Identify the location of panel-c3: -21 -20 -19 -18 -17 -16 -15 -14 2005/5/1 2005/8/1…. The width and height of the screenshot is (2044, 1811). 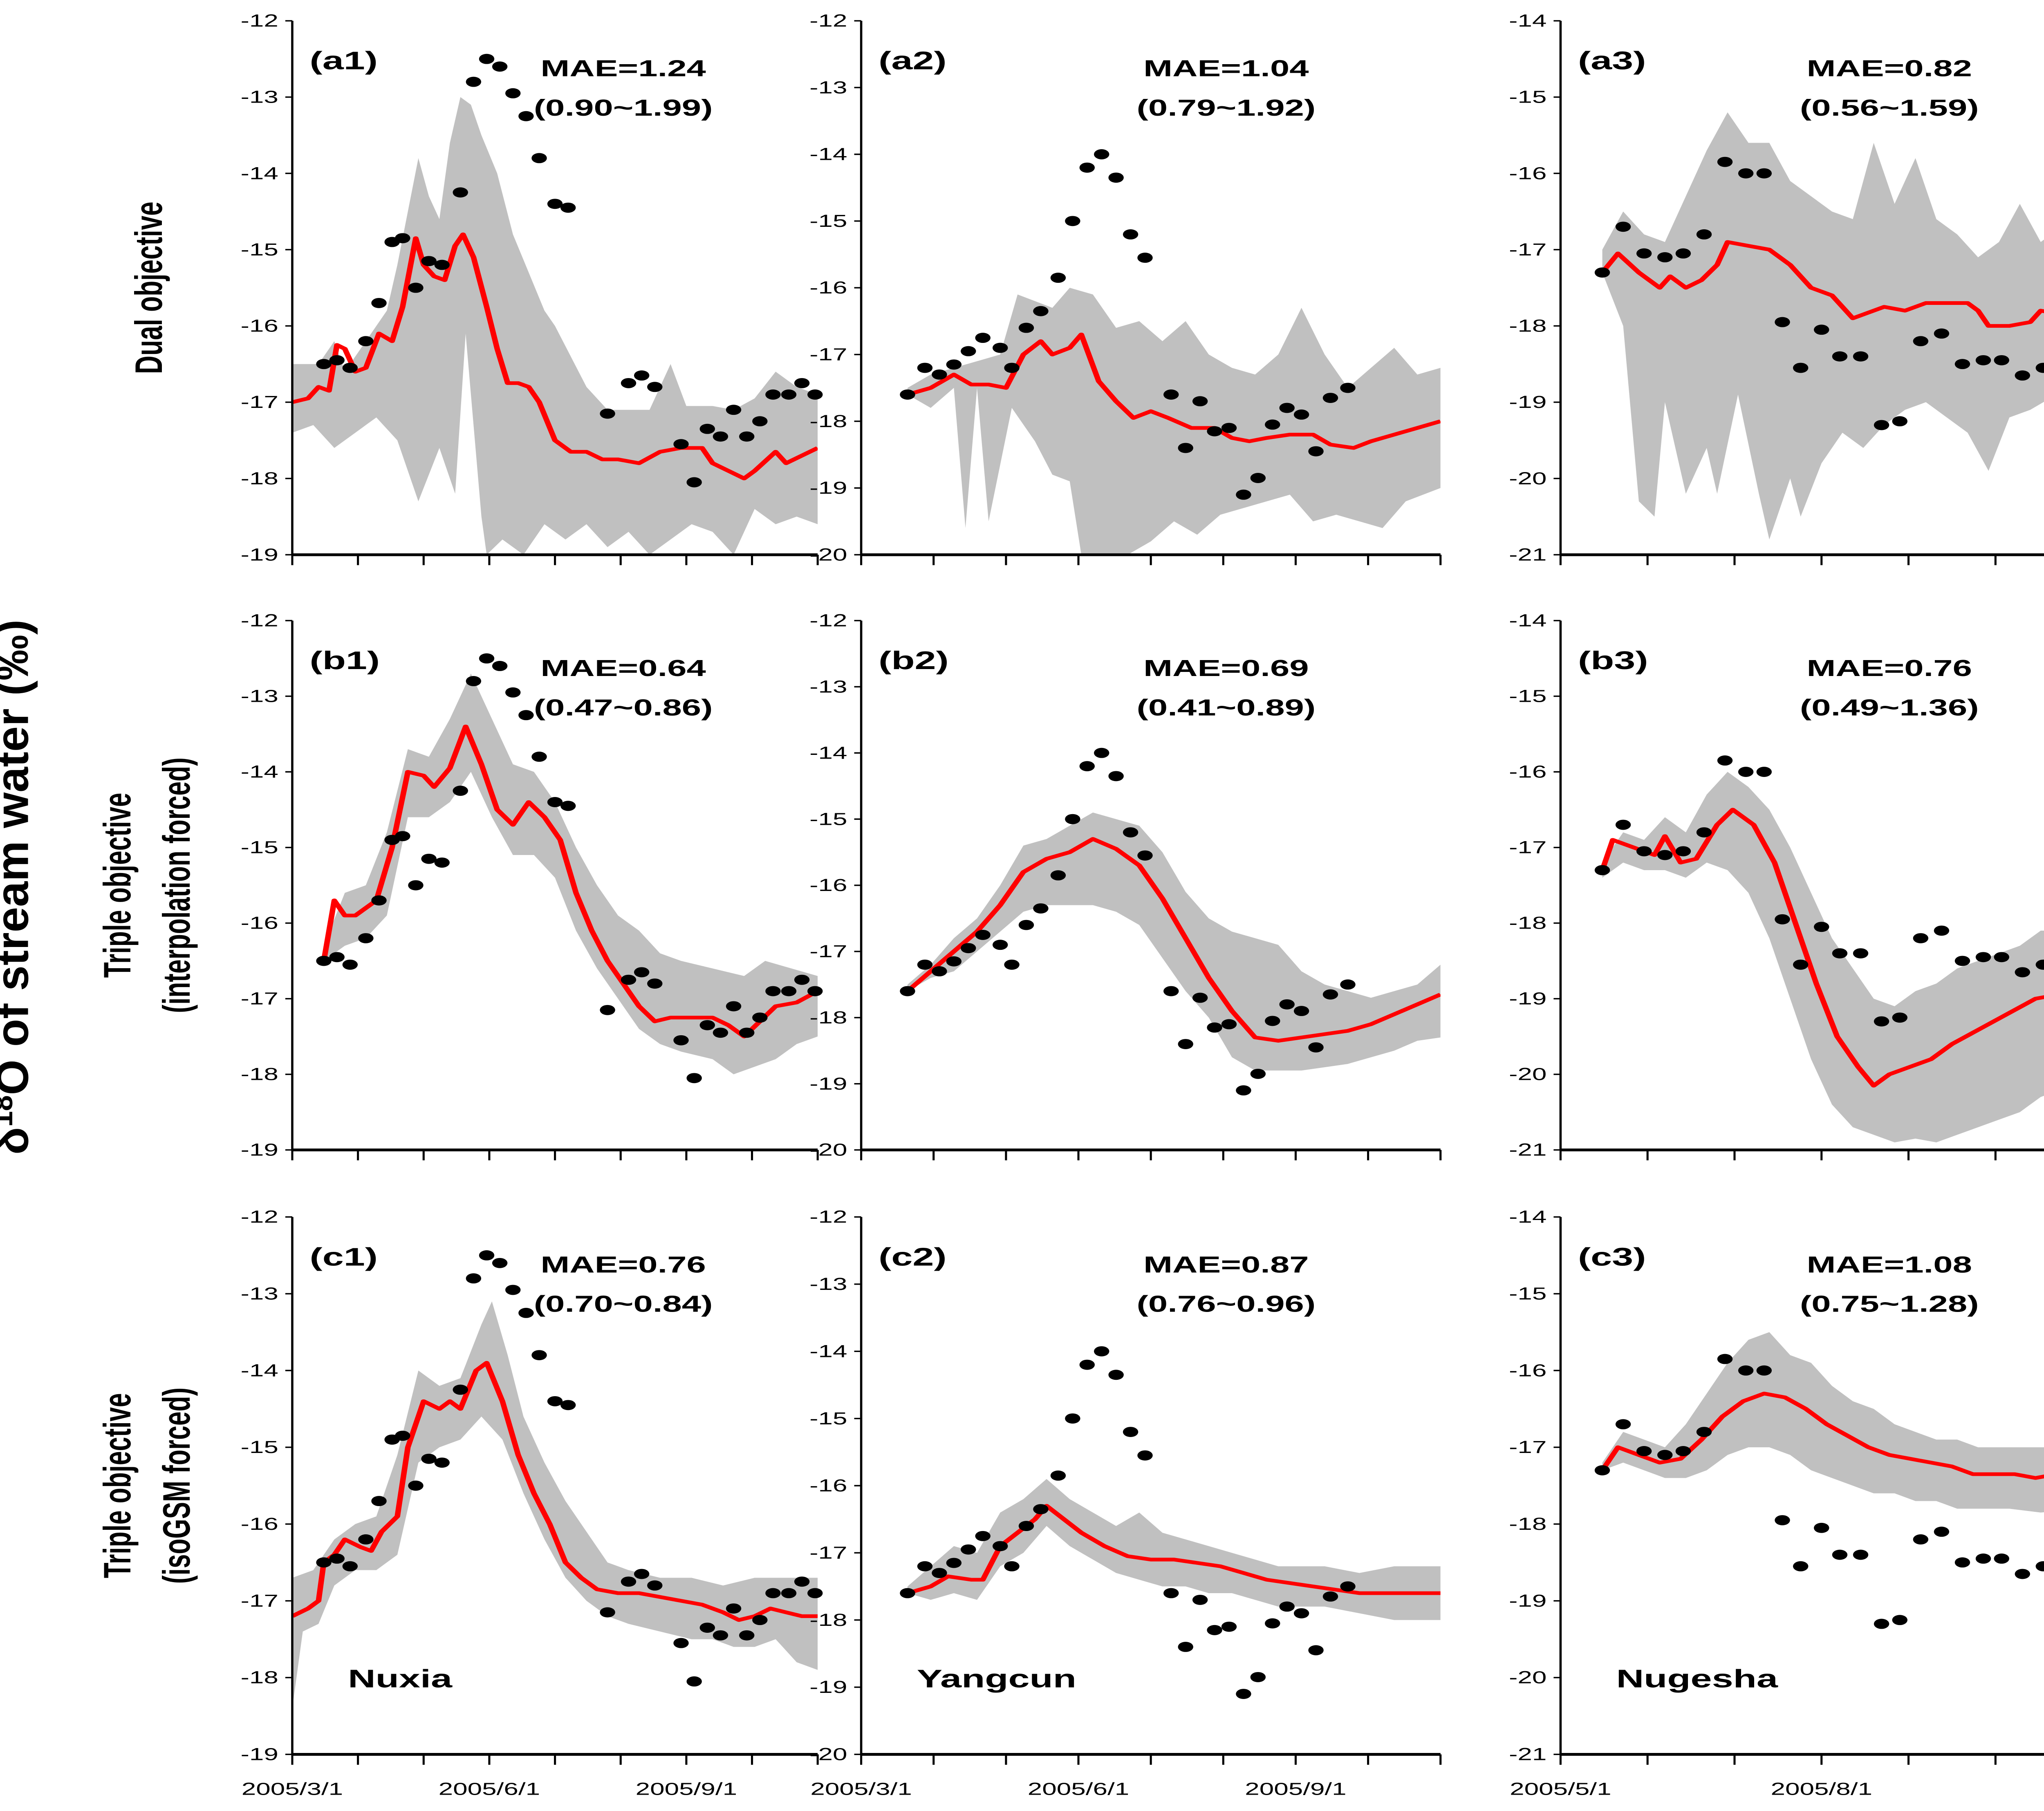
(1777, 1503).